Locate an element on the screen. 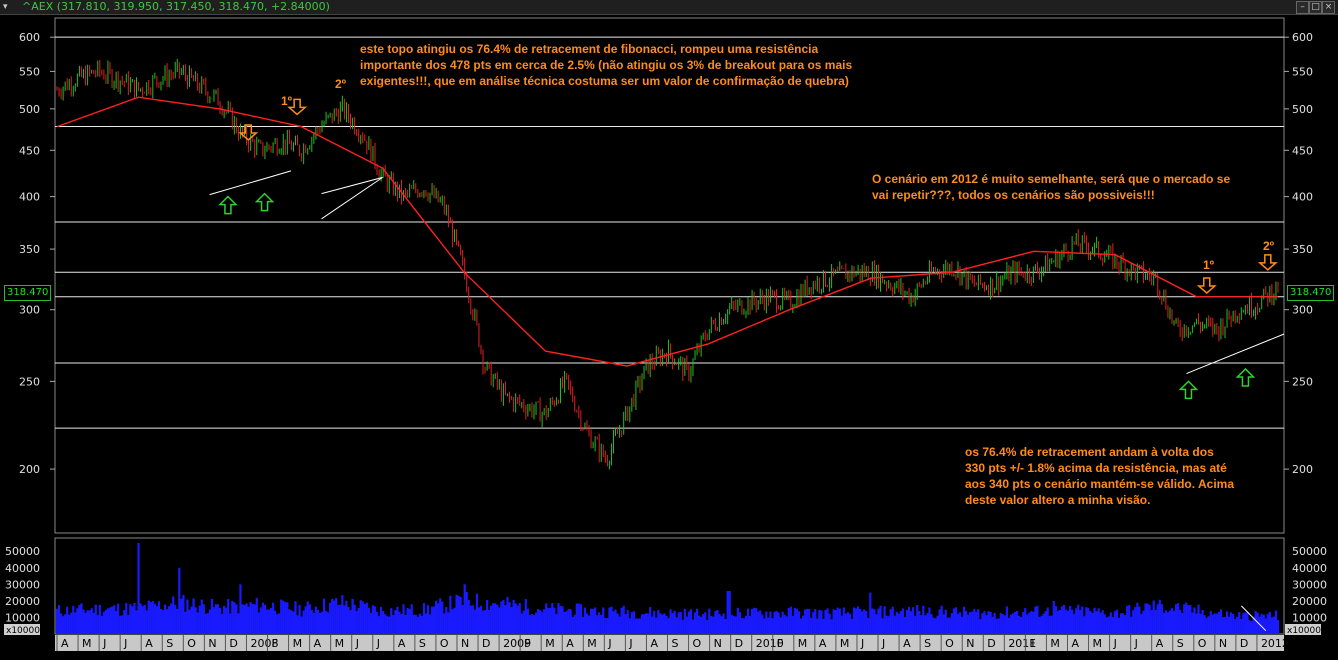  price-tick-label: 300 is located at coordinates (29, 310).